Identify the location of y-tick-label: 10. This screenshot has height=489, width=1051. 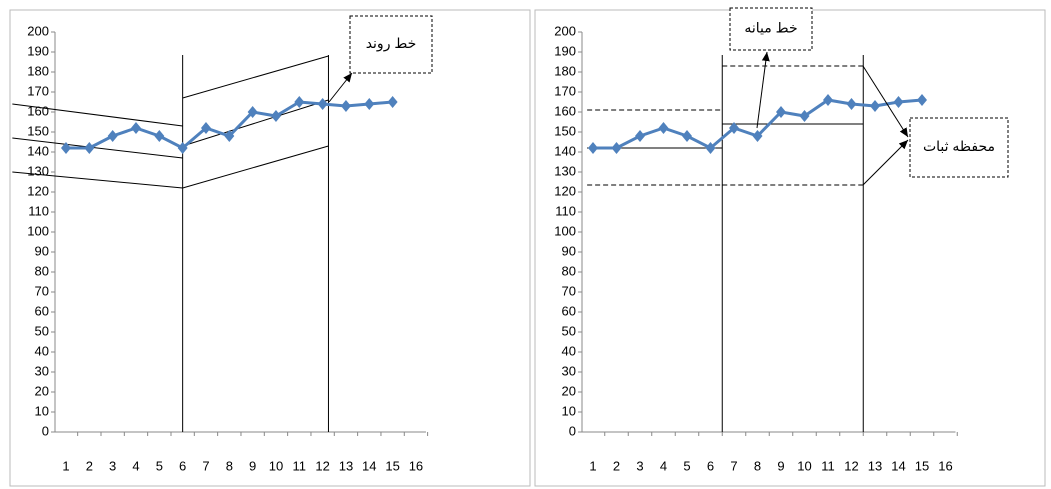
(42, 410).